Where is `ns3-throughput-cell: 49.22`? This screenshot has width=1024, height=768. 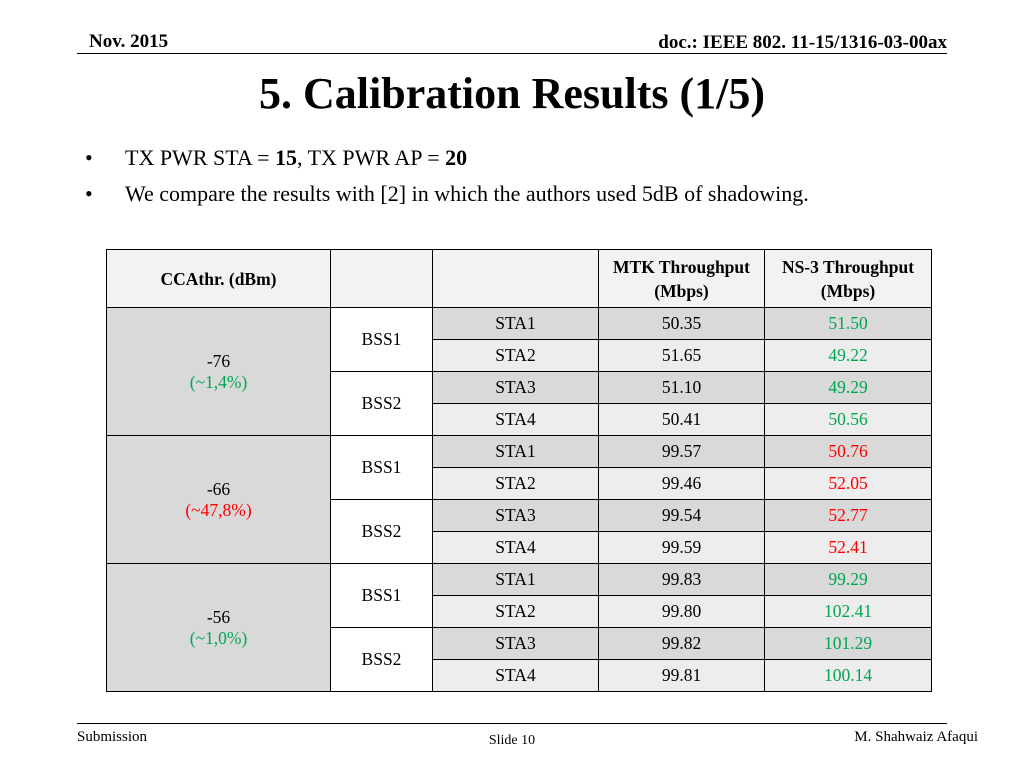 ns3-throughput-cell: 49.22 is located at coordinates (848, 355).